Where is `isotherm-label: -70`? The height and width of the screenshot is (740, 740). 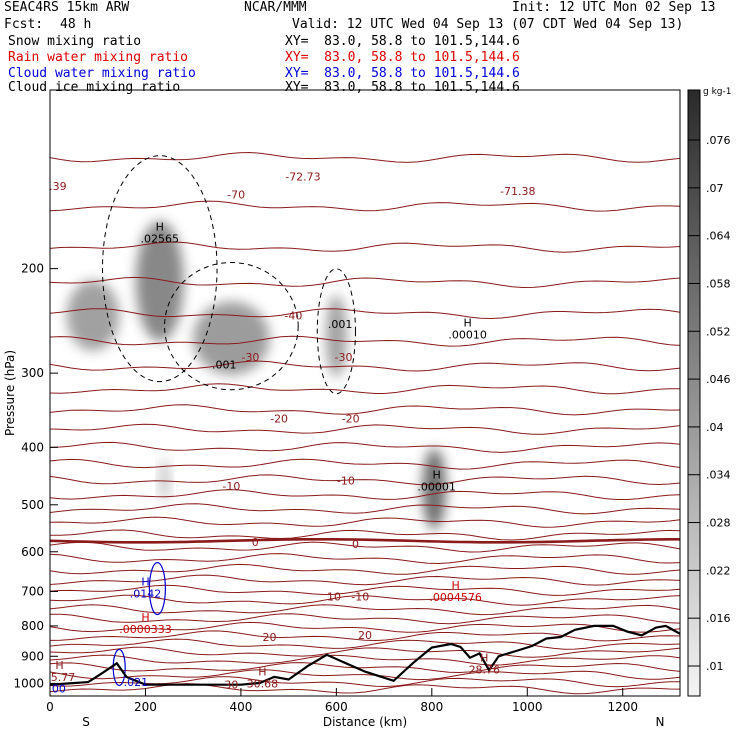
isotherm-label: -70 is located at coordinates (236, 194).